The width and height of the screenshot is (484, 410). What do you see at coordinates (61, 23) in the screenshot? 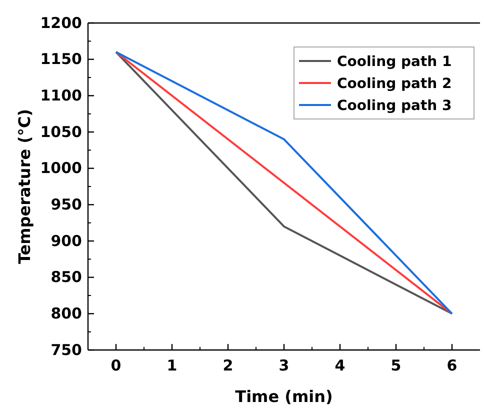
I see `y-tick-label: 1200` at bounding box center [61, 23].